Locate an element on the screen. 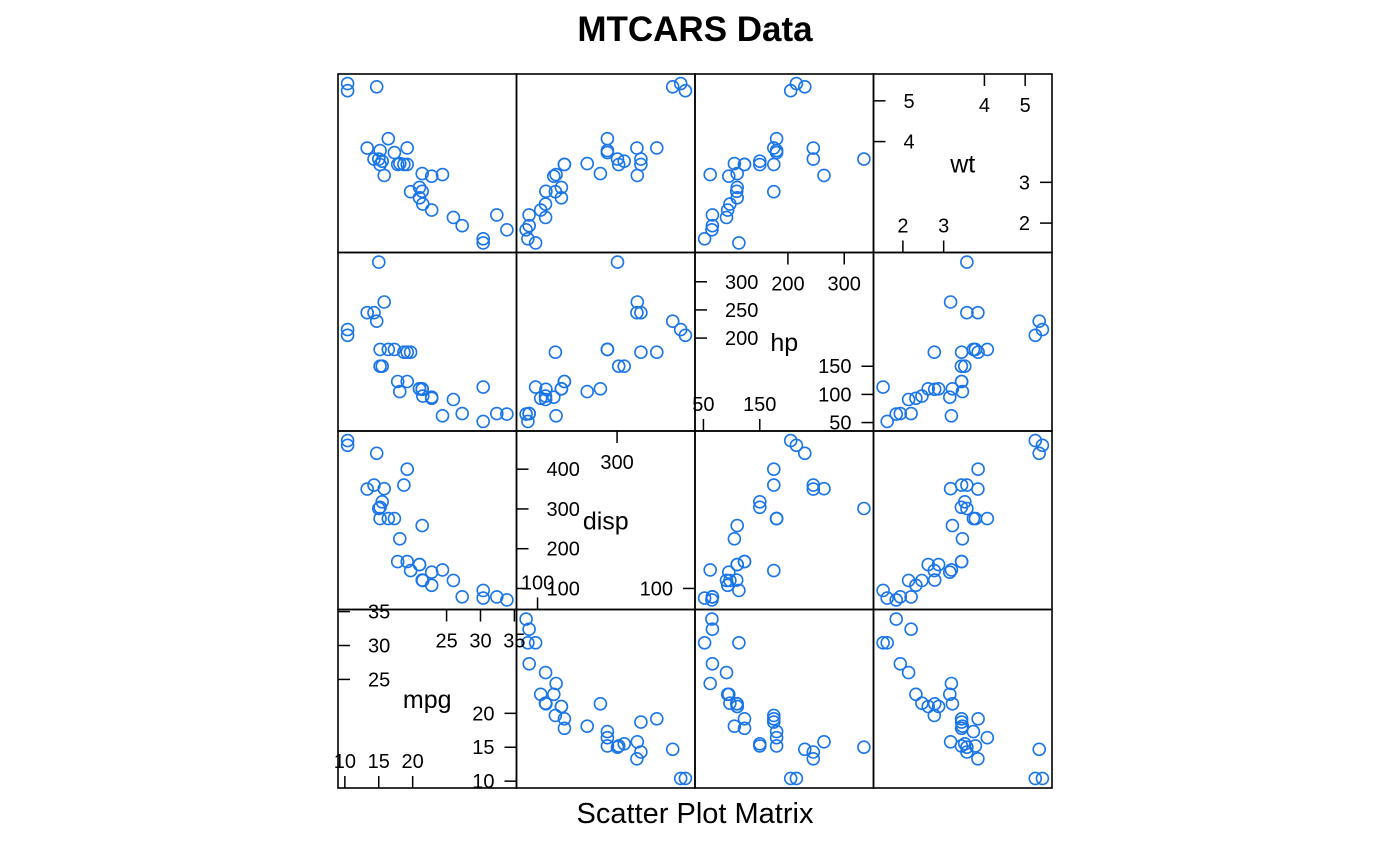 The image size is (1390, 859). diag-tick-label-right-mpg-1: 15 is located at coordinates (483, 748).